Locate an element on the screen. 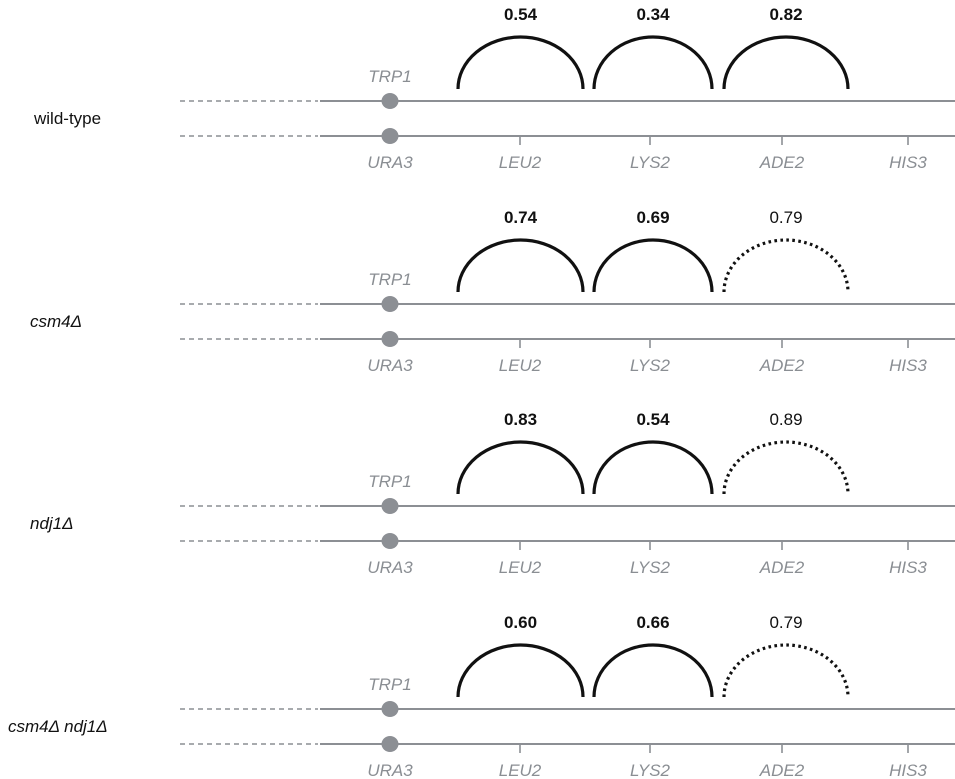 The image size is (955, 779). interval-value: 0.83 is located at coordinates (520, 419).